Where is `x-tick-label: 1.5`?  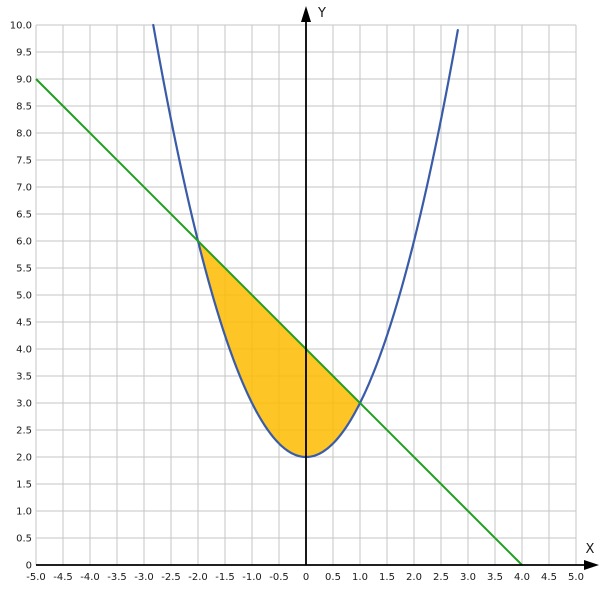
x-tick-label: 1.5 is located at coordinates (387, 577).